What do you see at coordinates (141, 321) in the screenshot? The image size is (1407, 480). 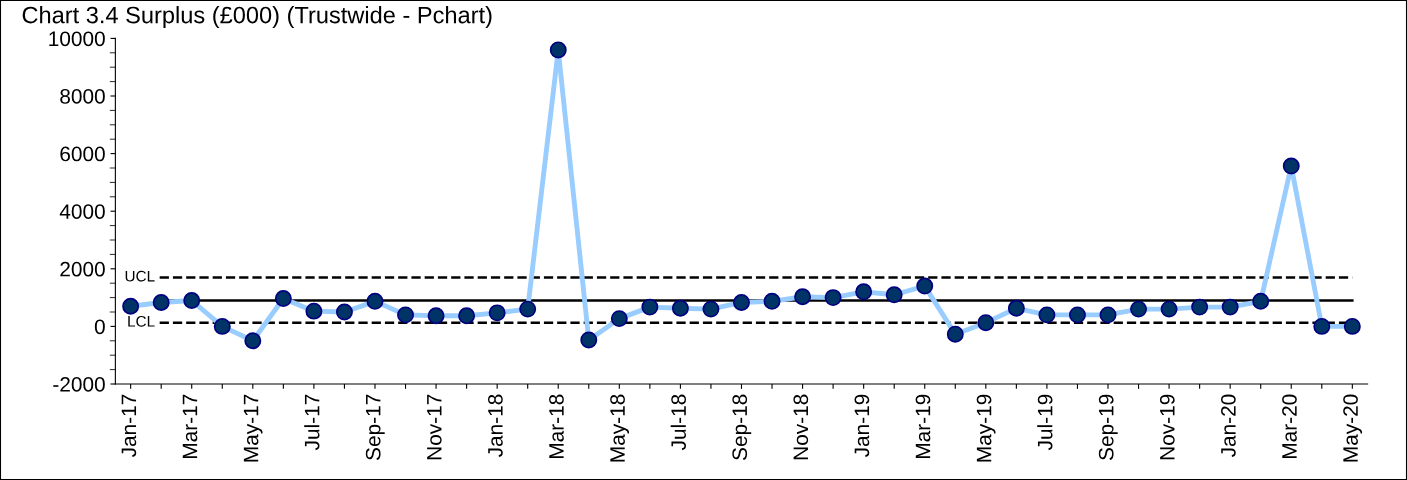 I see `ref-line-label: LCL` at bounding box center [141, 321].